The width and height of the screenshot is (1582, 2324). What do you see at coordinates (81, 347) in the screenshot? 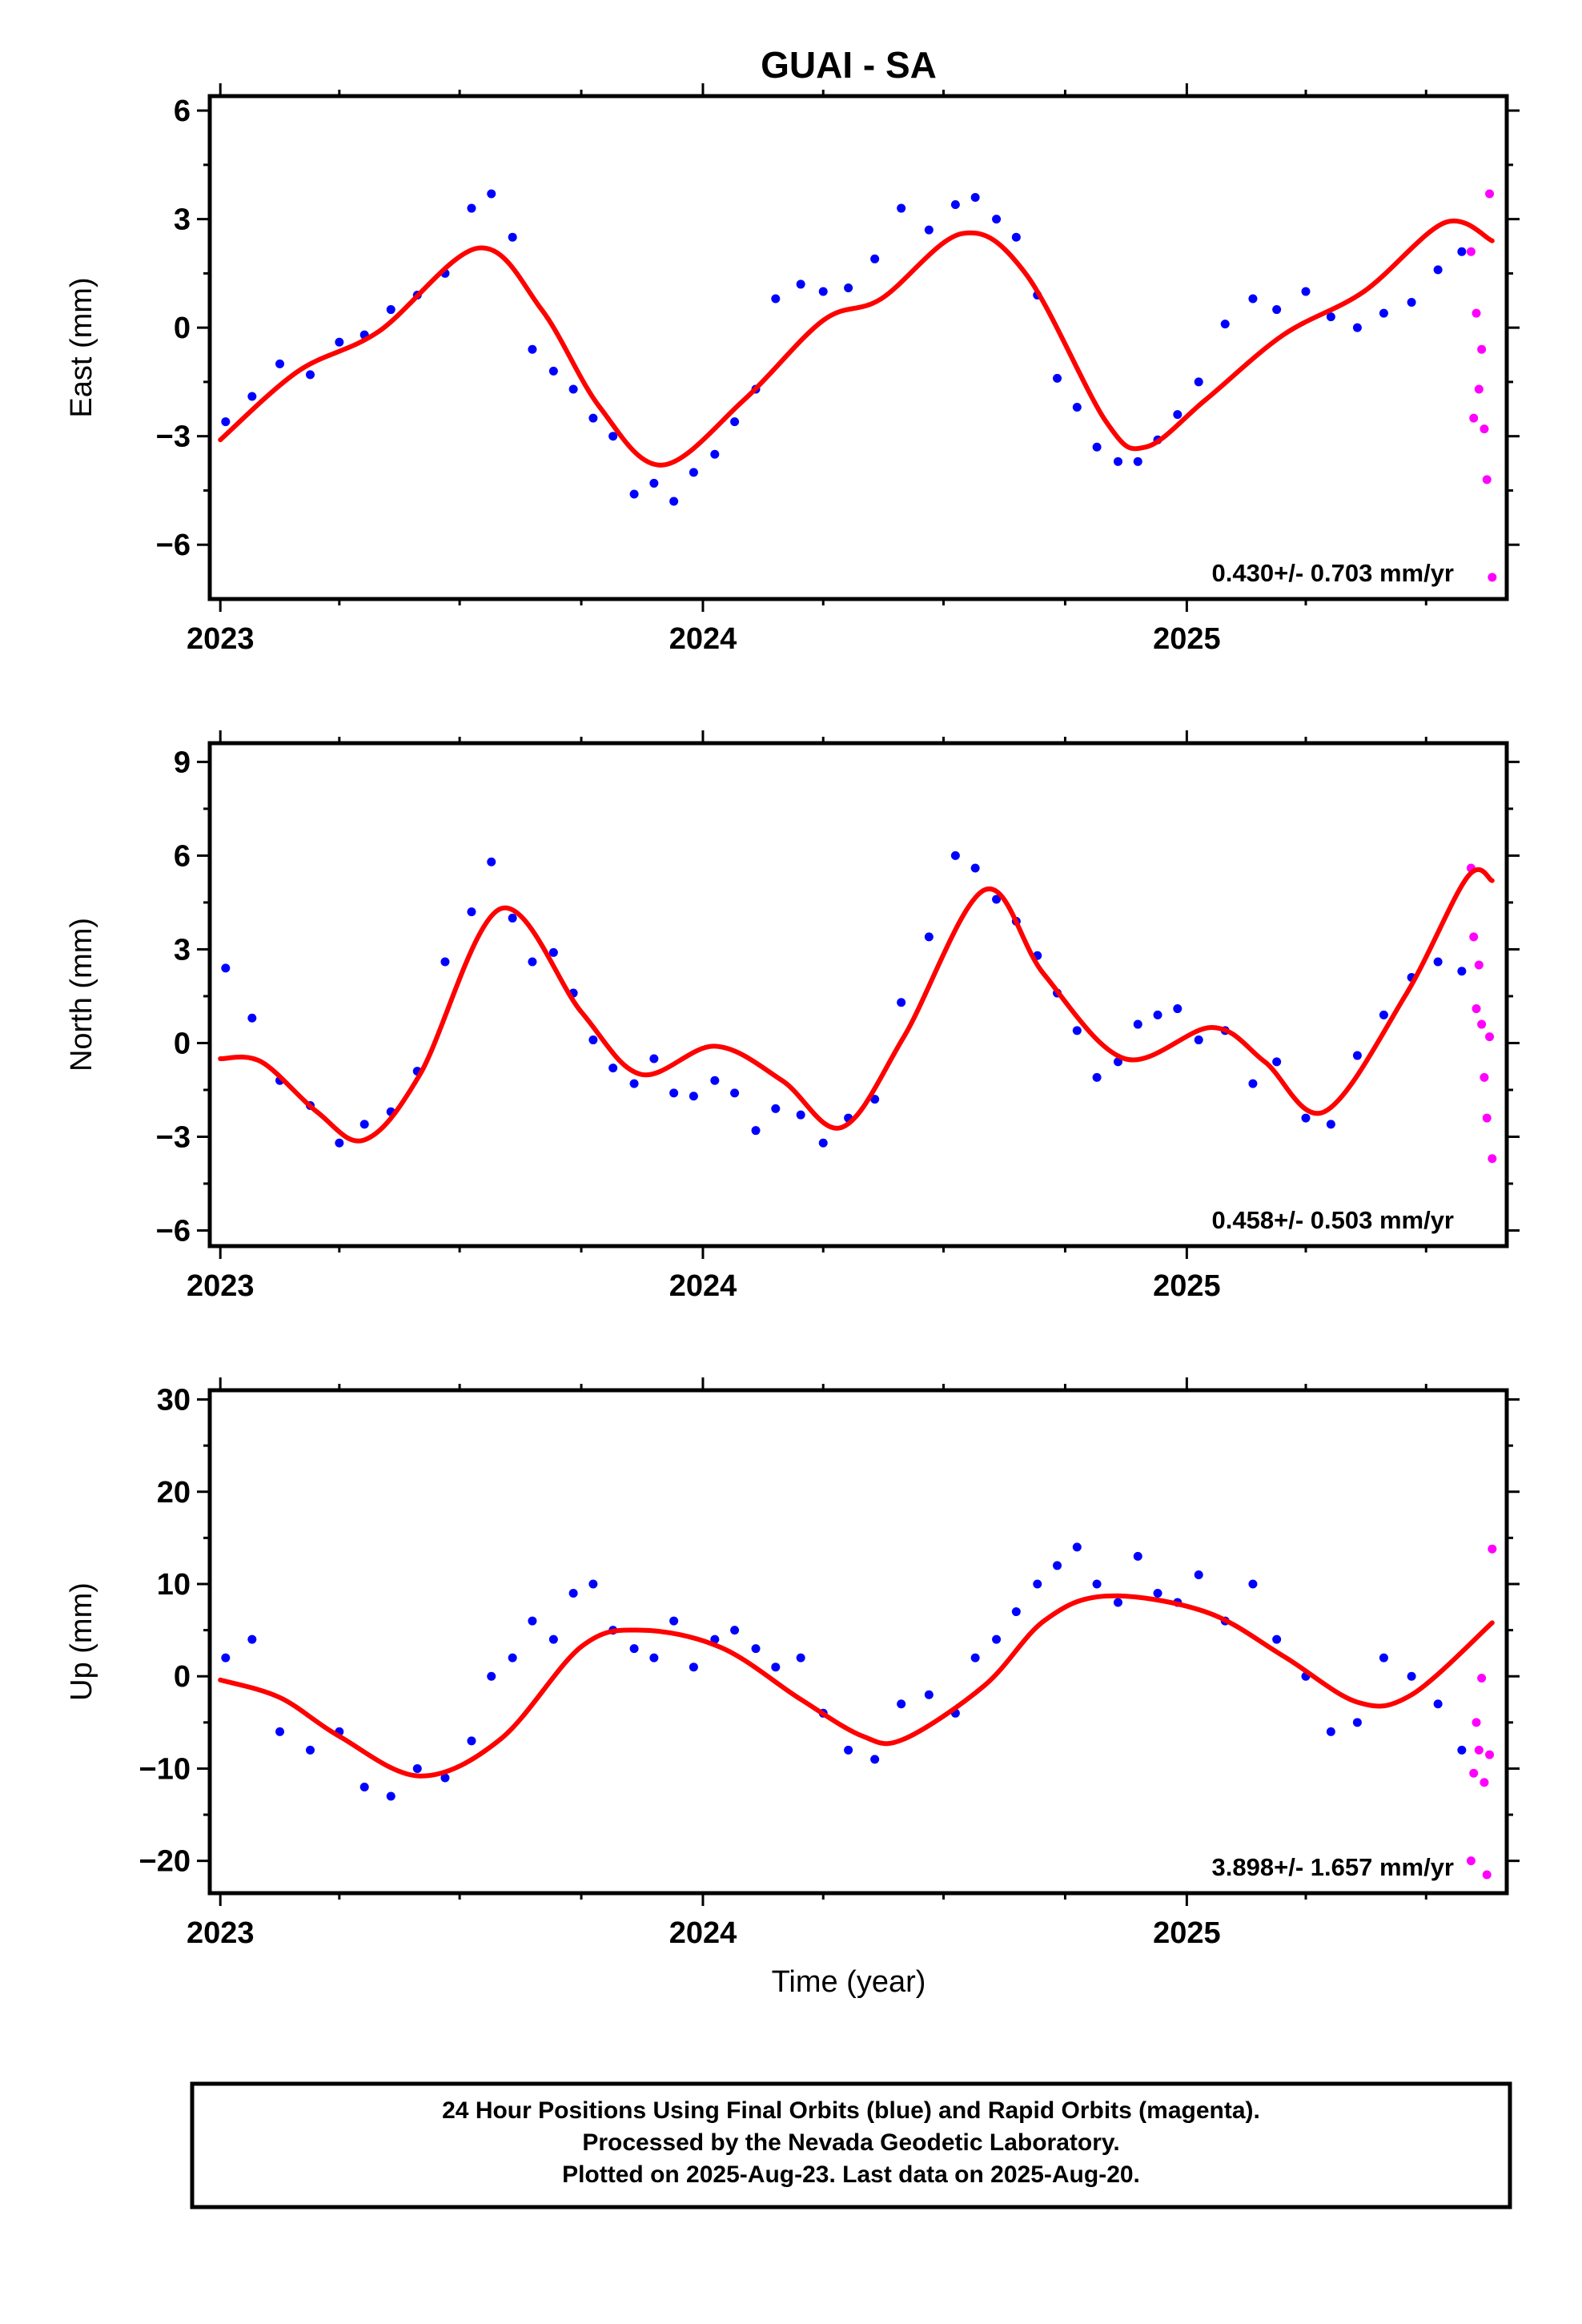
I see `east-y-axis-label: East (mm)` at bounding box center [81, 347].